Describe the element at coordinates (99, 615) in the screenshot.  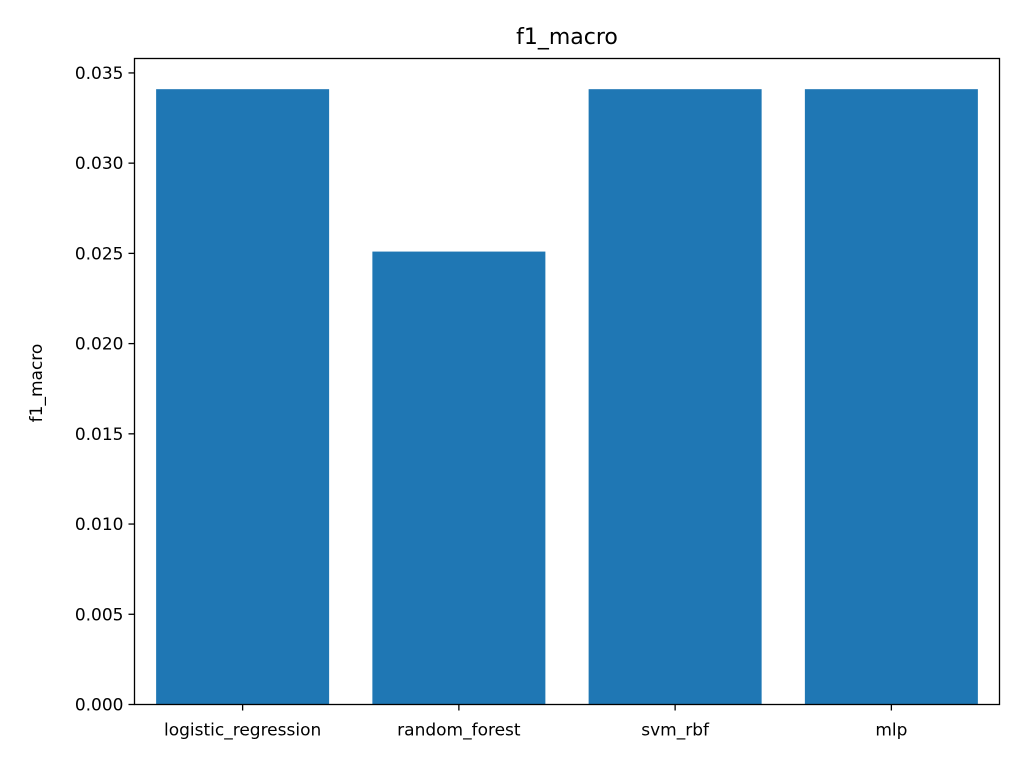
I see `y-tick-label: 0.005` at that location.